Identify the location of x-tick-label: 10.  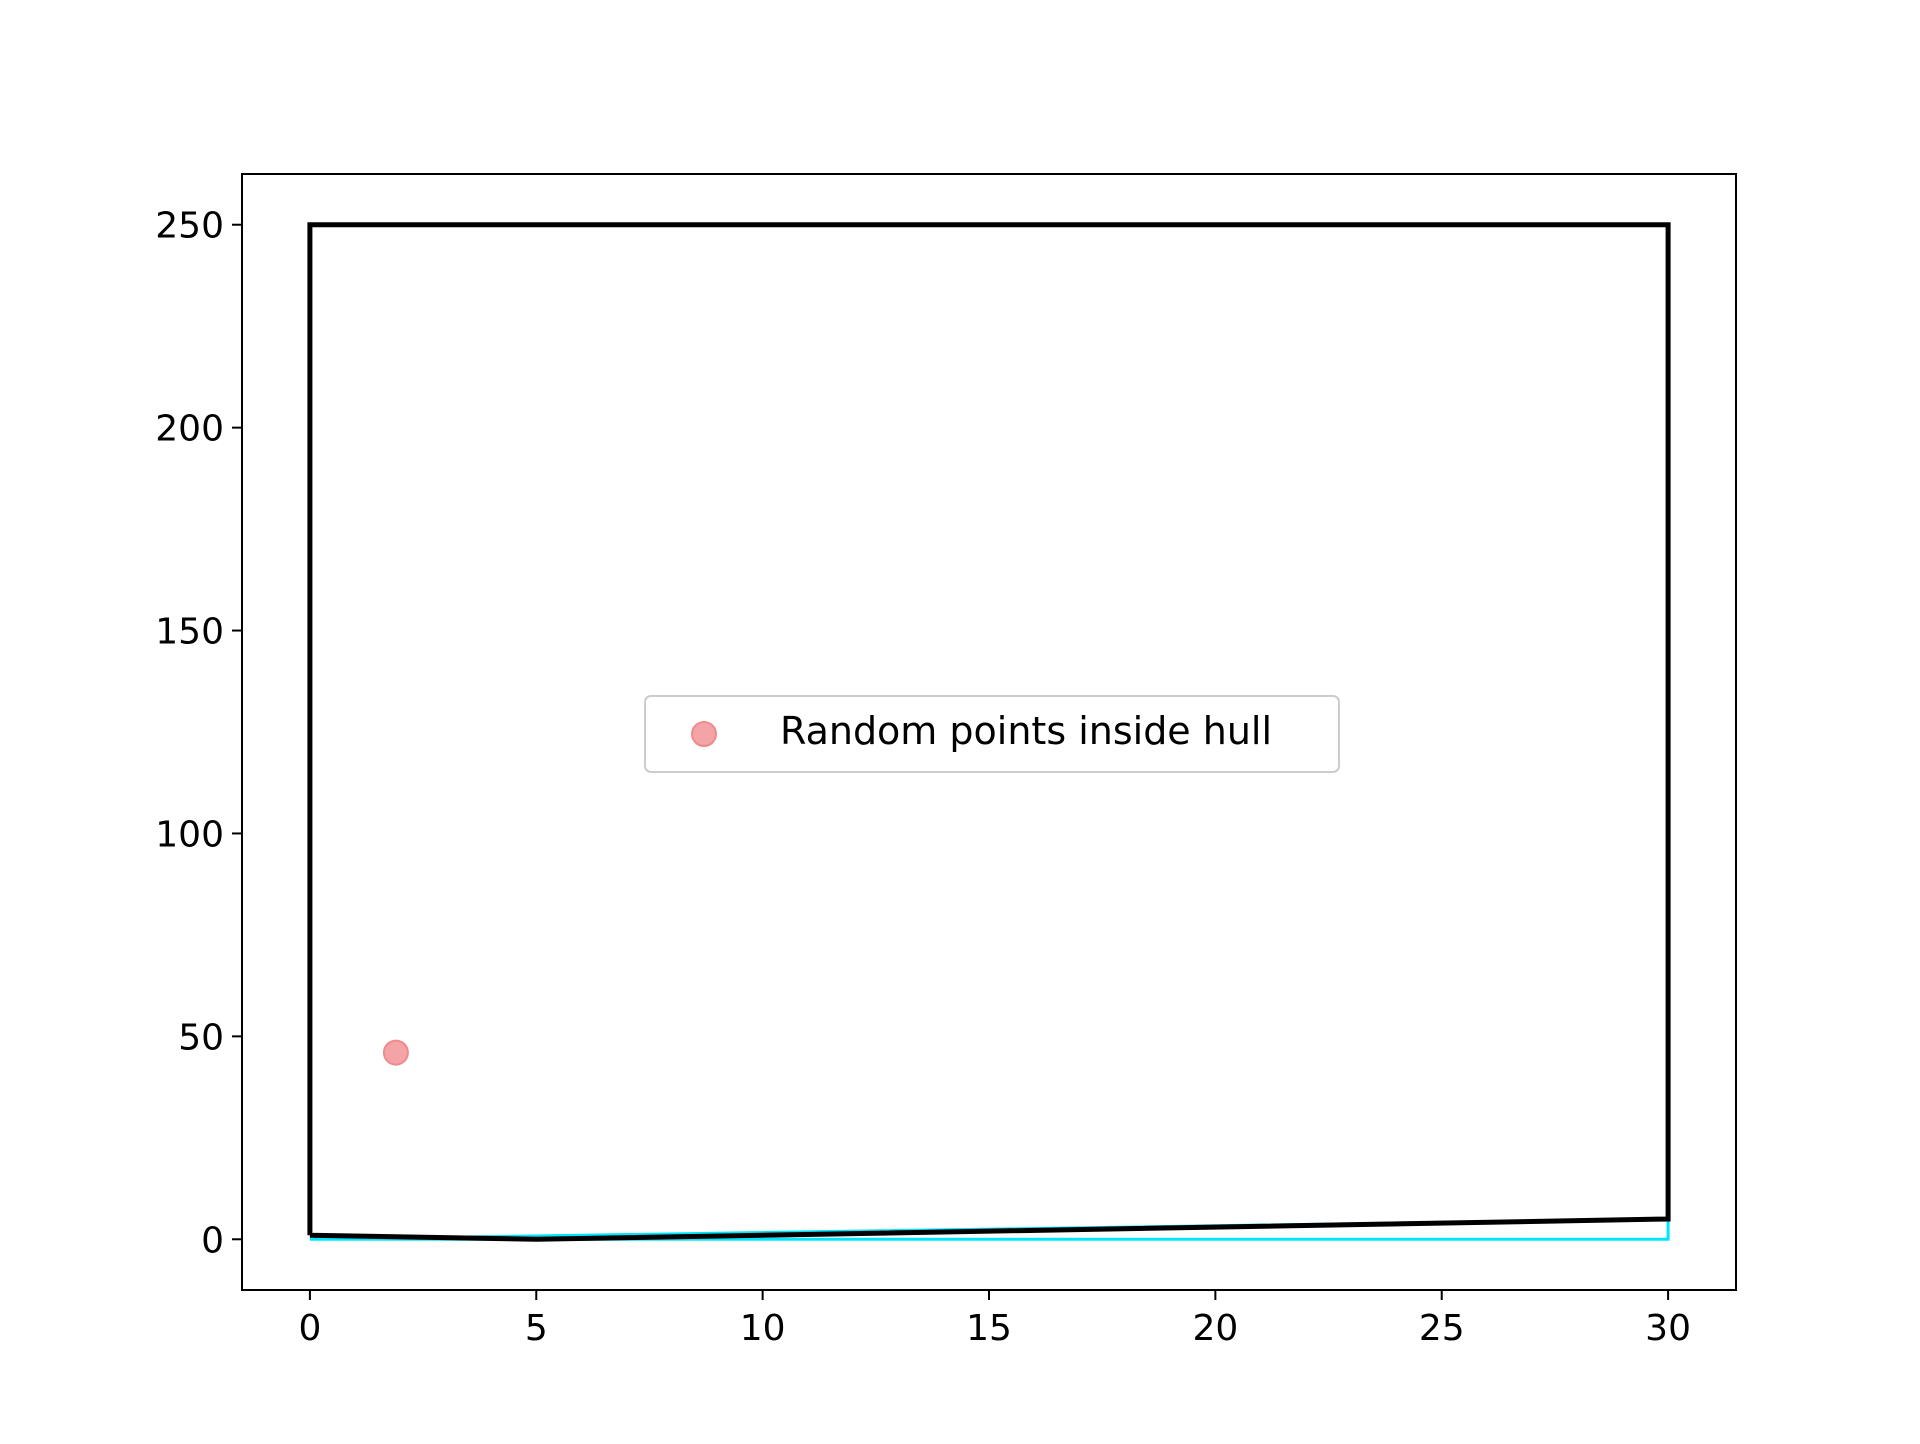
(763, 1328).